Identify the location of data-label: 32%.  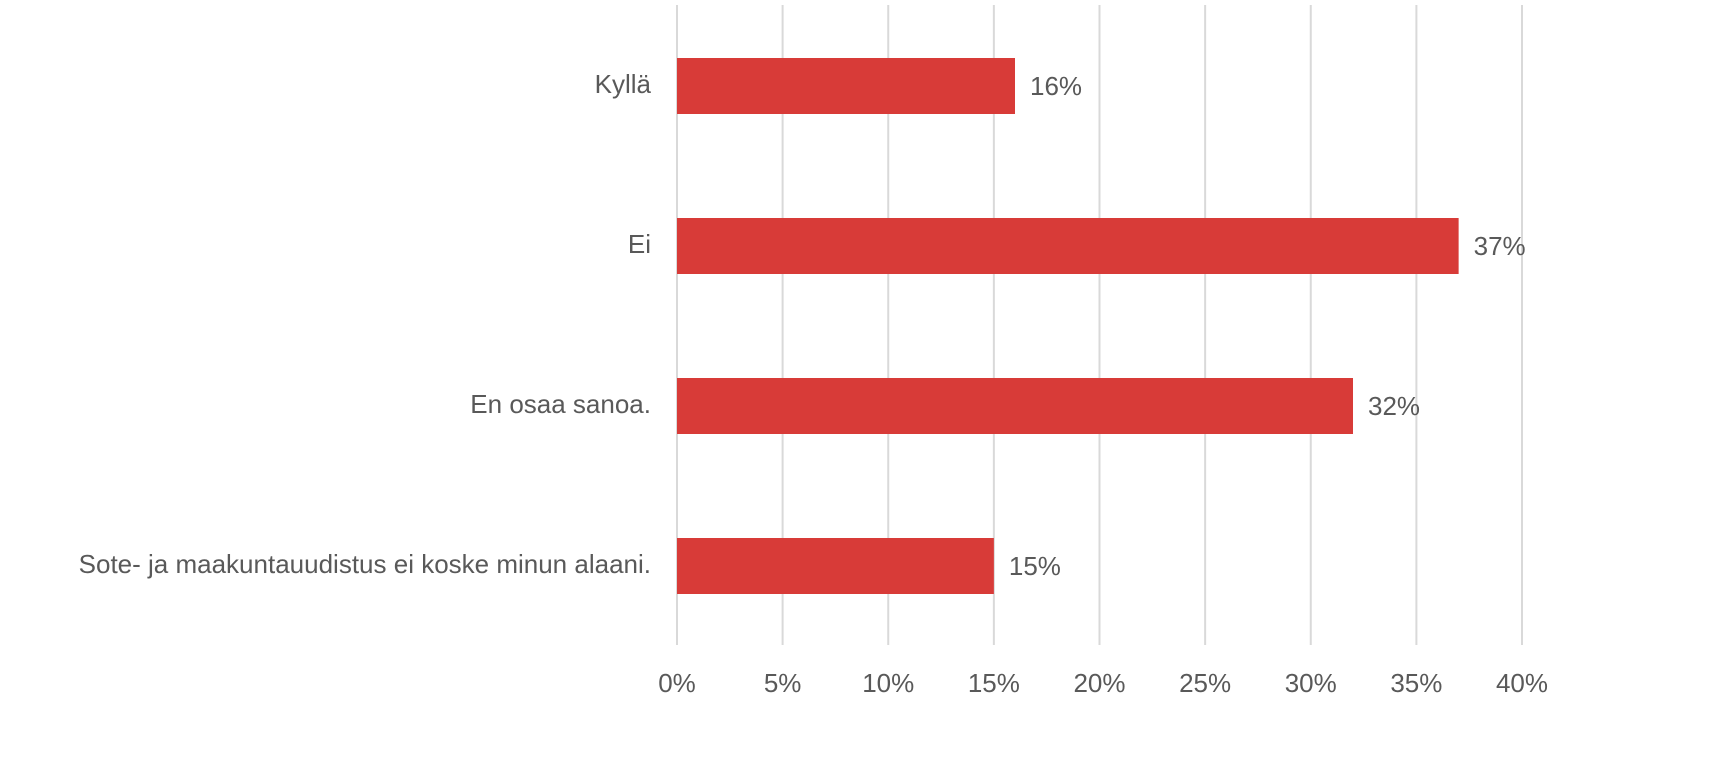
(1394, 406).